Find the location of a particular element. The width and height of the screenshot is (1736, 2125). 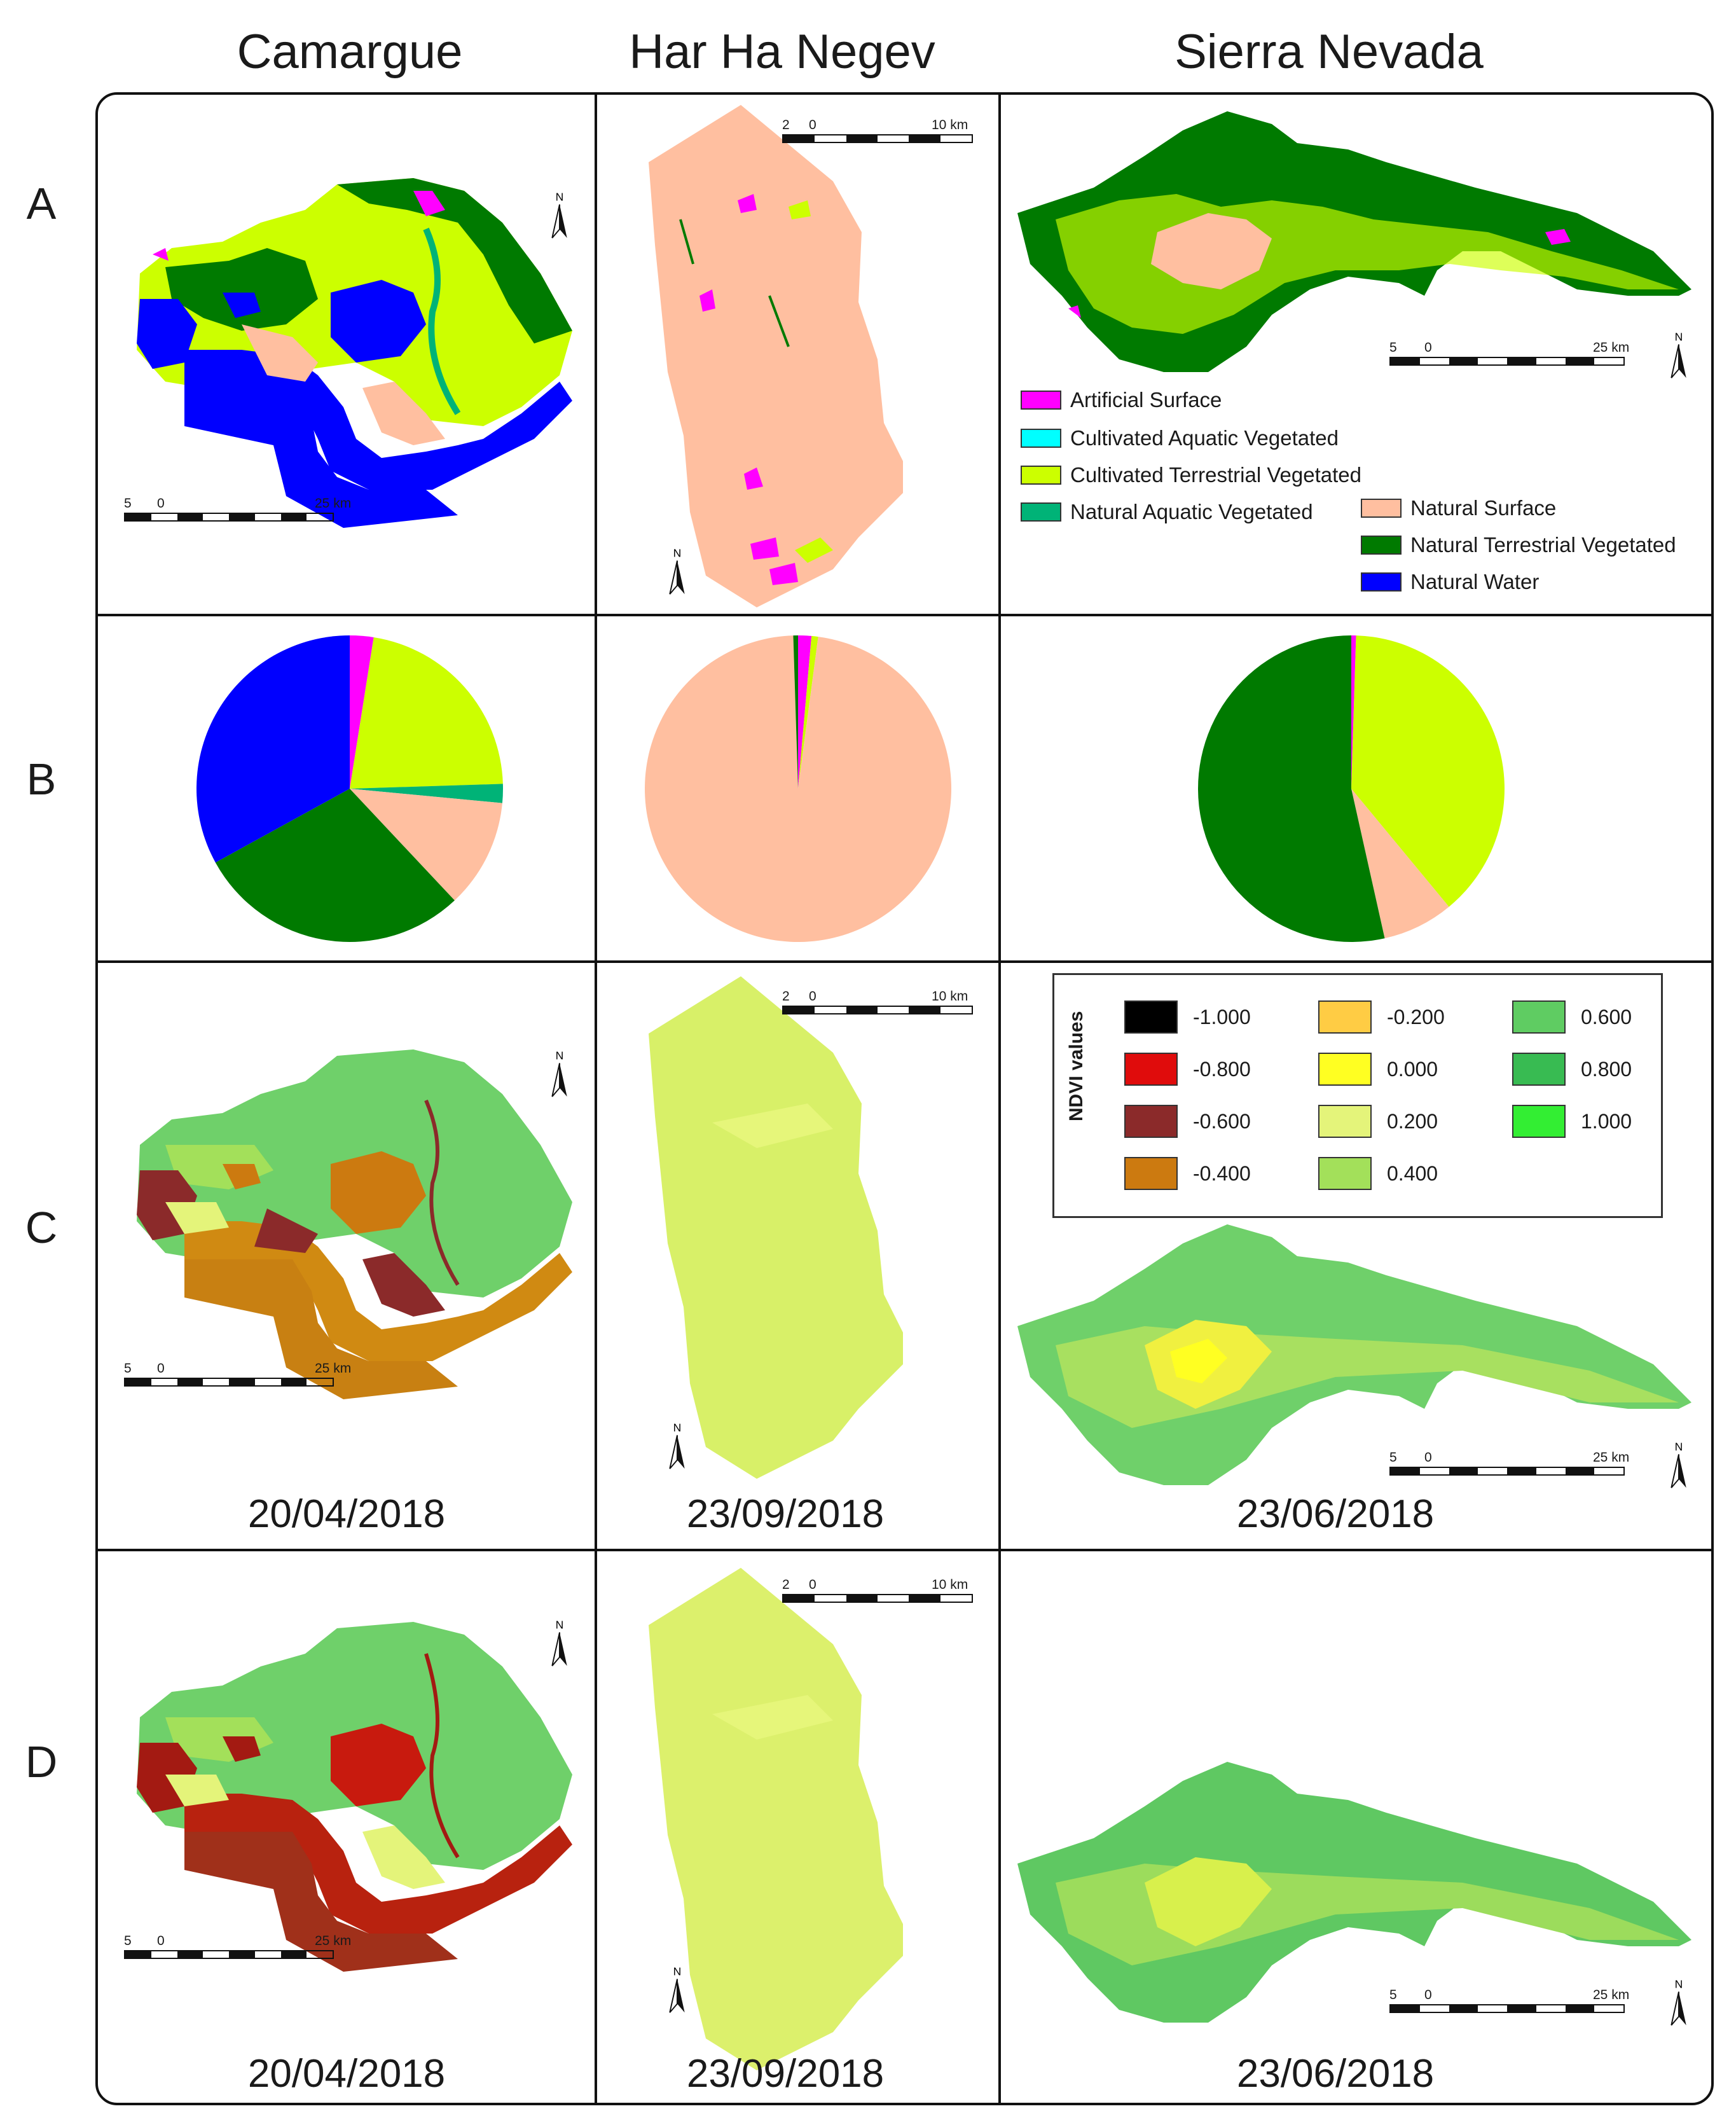

legend-item-natural-water: Natural Water is located at coordinates (1450, 582).